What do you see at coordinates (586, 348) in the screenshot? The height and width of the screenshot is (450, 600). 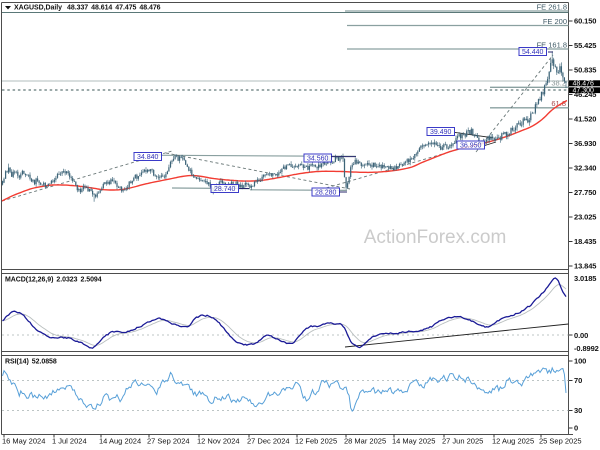 I see `svg-text: -0.8992` at bounding box center [586, 348].